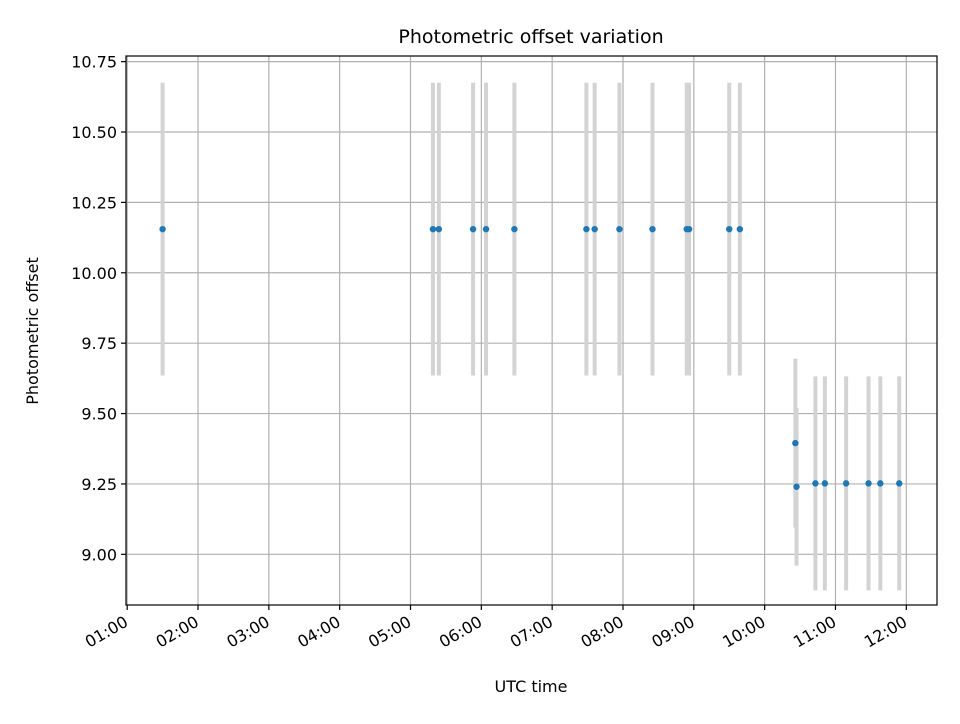  What do you see at coordinates (99, 414) in the screenshot?
I see `y-tick-label: 9.50` at bounding box center [99, 414].